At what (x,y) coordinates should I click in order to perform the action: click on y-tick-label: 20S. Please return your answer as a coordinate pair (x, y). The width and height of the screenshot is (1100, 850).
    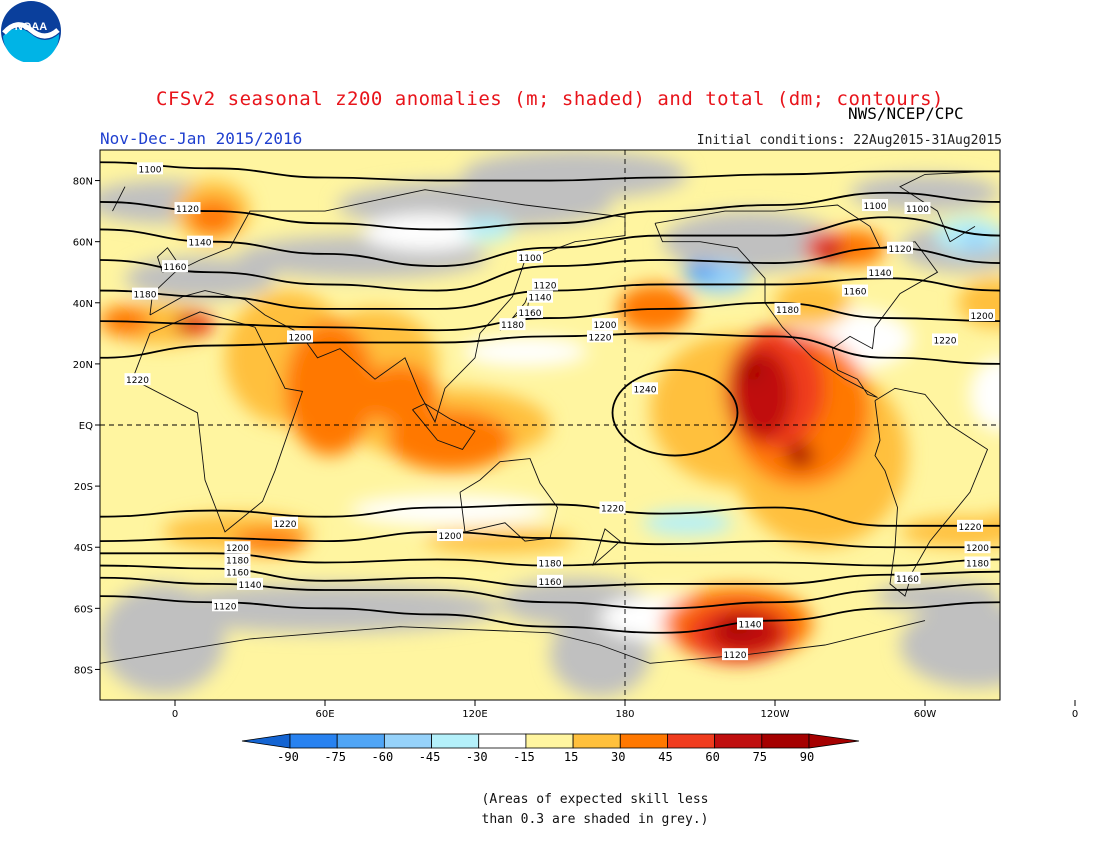
    Looking at the image, I should click on (83, 487).